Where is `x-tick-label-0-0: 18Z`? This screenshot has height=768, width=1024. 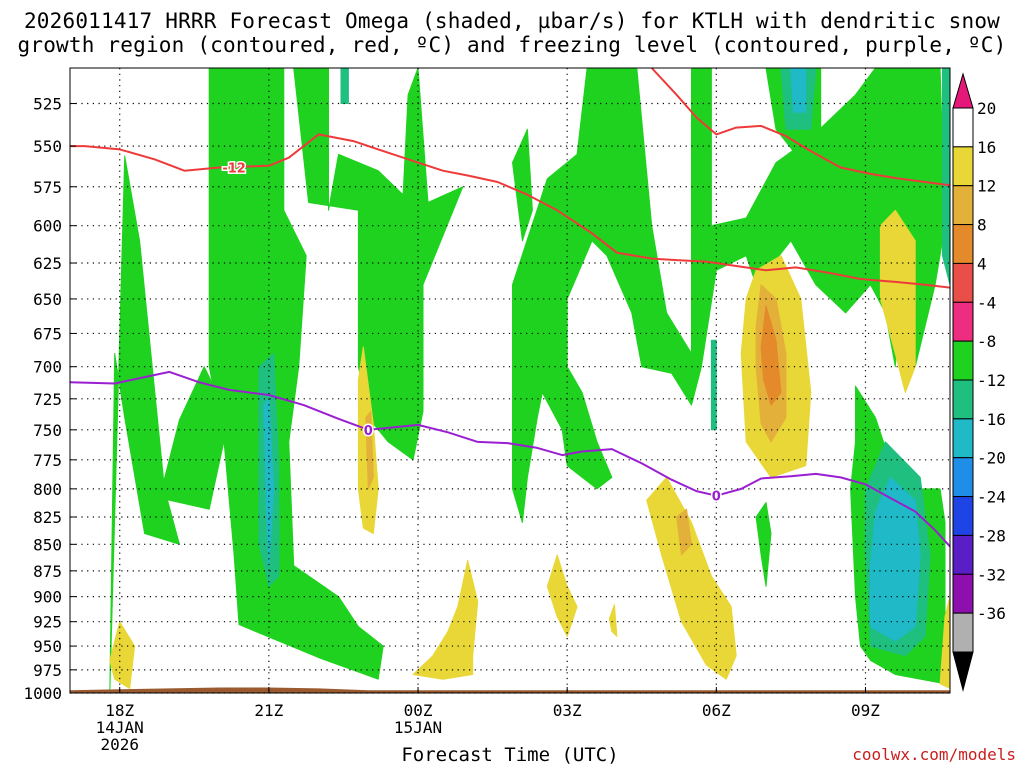
x-tick-label-0-0: 18Z is located at coordinates (119, 710).